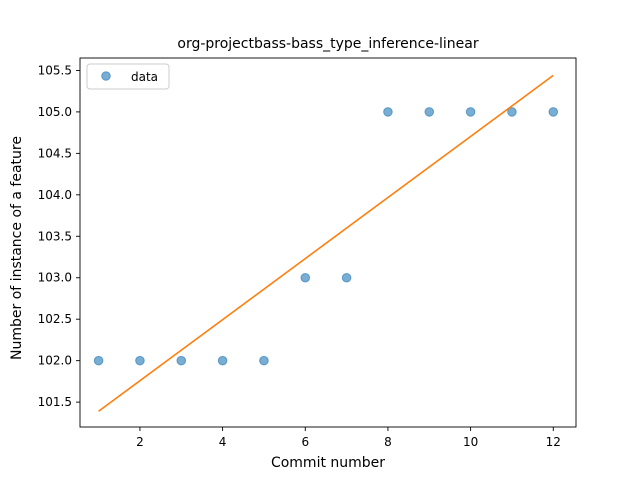 The height and width of the screenshot is (480, 640). What do you see at coordinates (470, 442) in the screenshot?
I see `x-tick-label: 10` at bounding box center [470, 442].